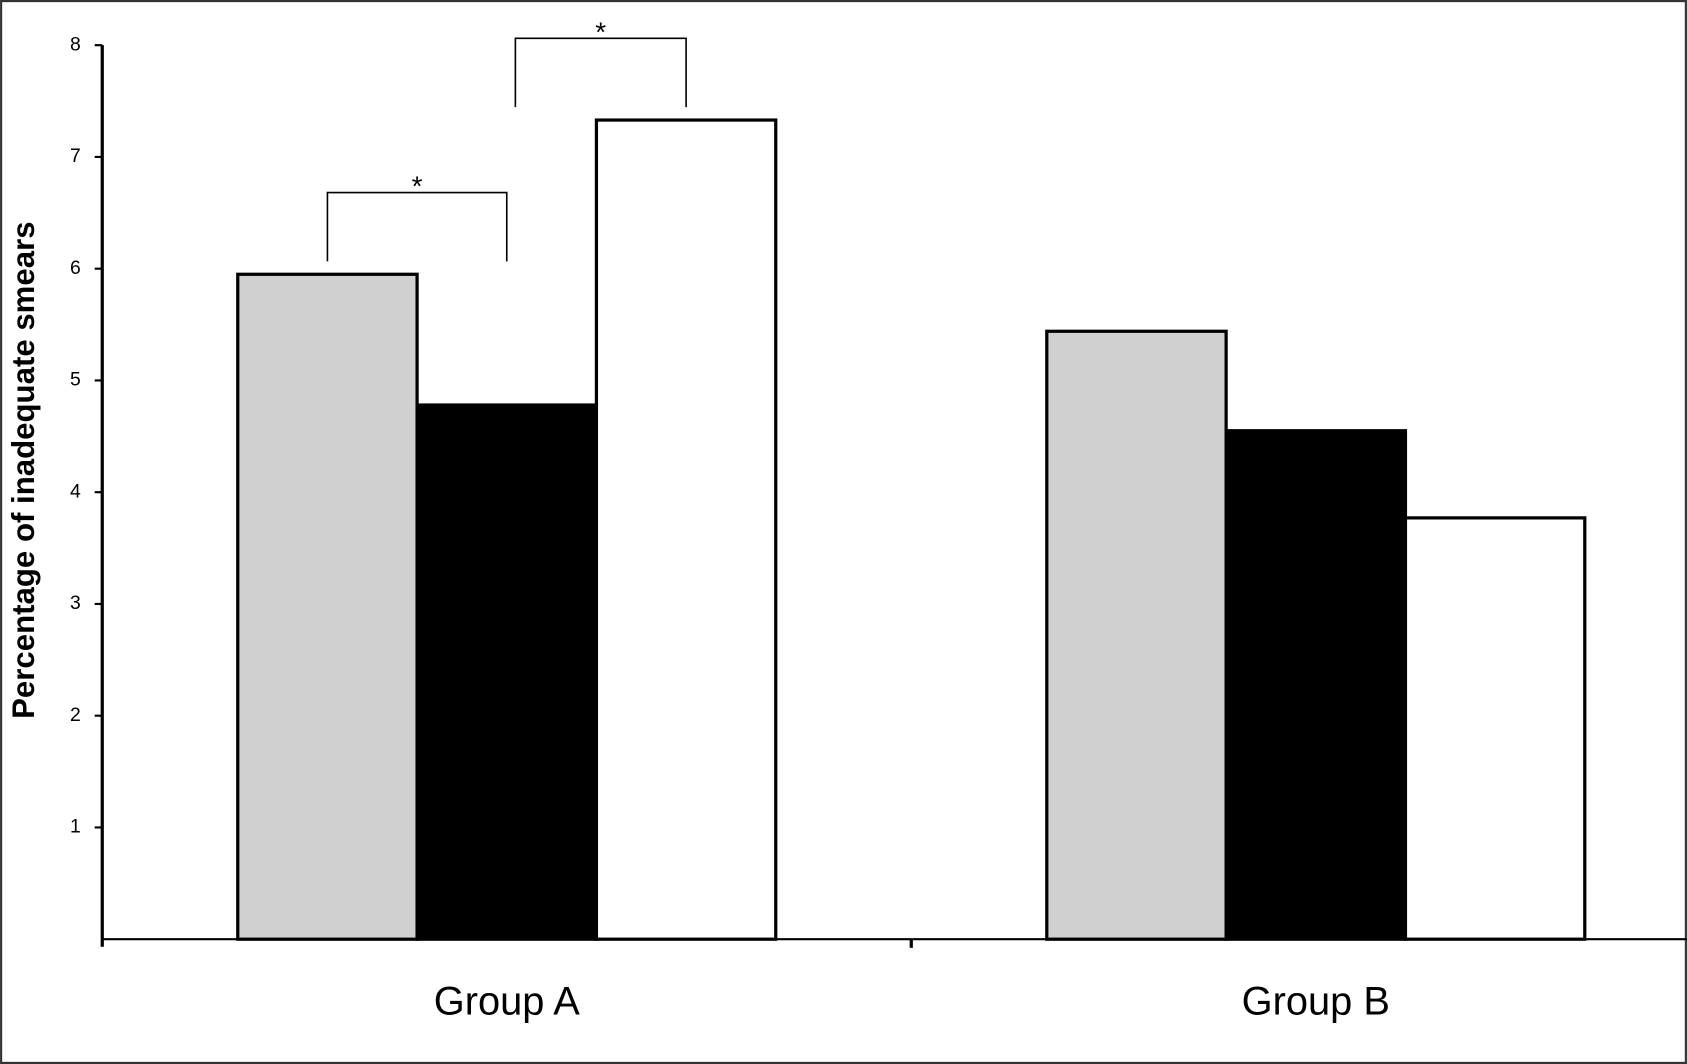 Image resolution: width=1687 pixels, height=1064 pixels. Describe the element at coordinates (75, 603) in the screenshot. I see `y-tick-label: 3` at that location.